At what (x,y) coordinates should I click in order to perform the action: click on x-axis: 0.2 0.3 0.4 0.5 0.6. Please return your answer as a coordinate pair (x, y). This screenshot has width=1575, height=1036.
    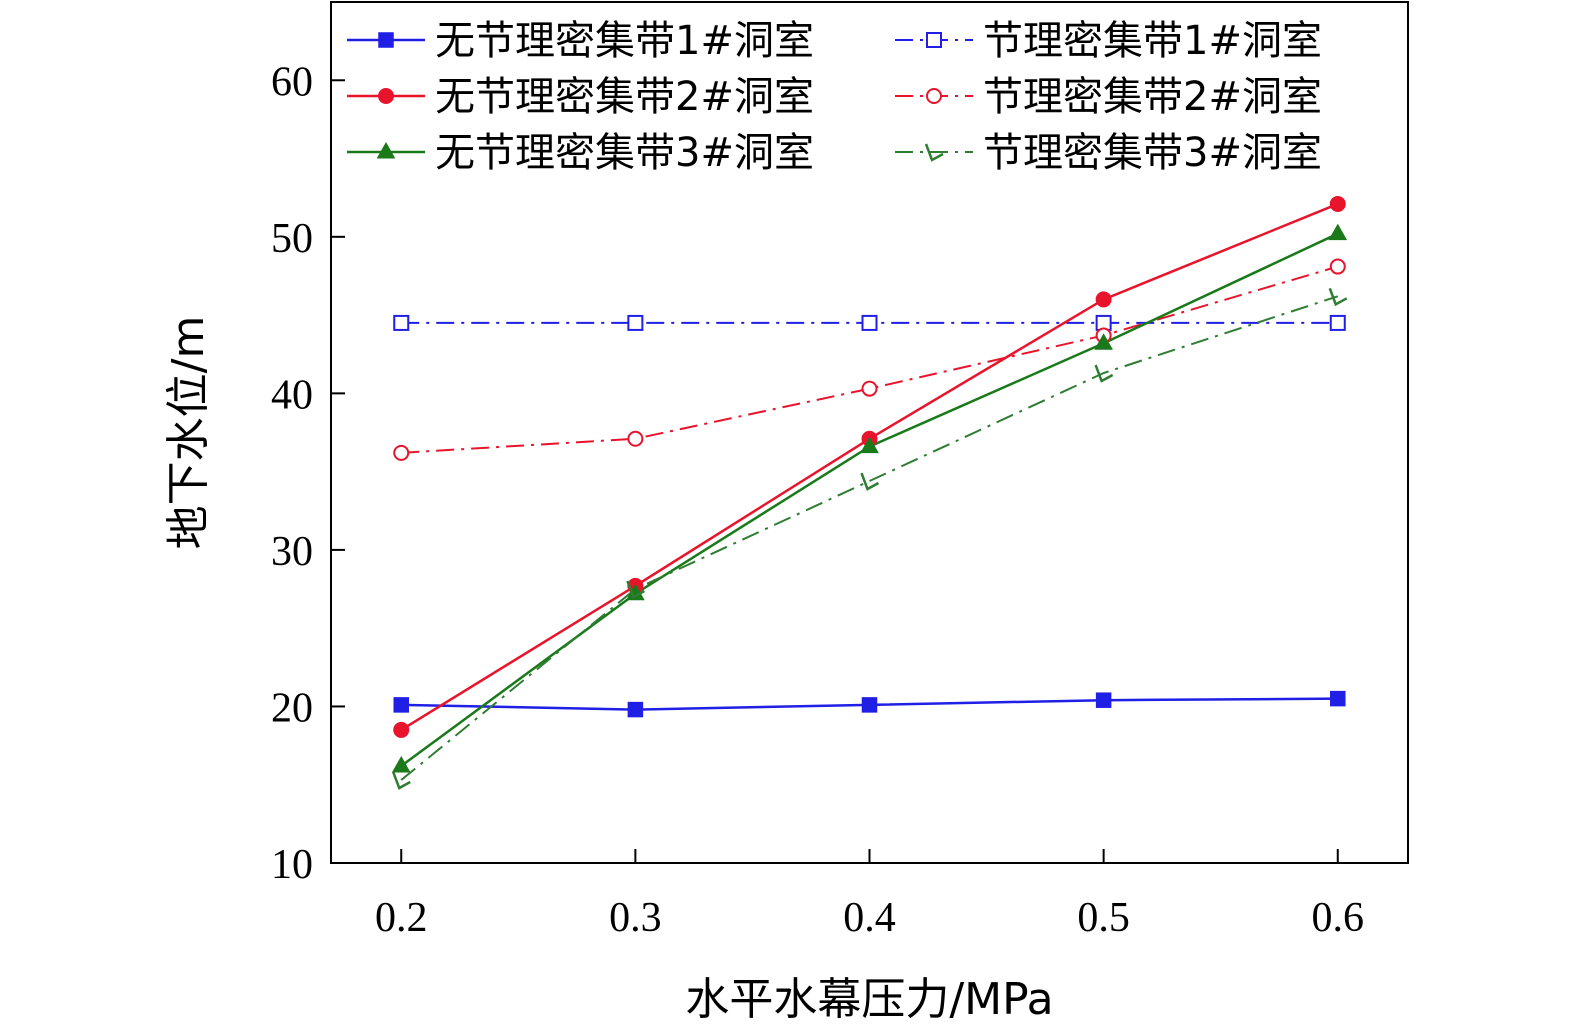
    Looking at the image, I should click on (869, 895).